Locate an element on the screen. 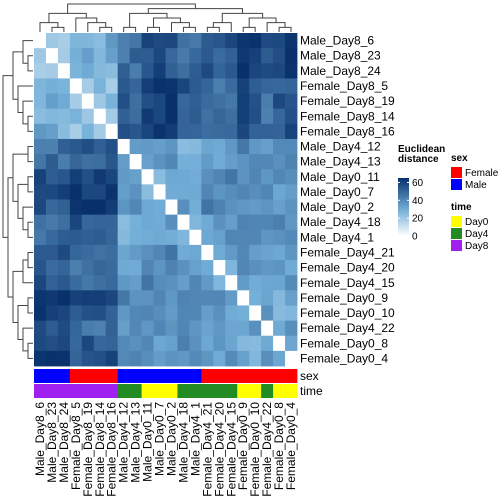 This screenshot has width=504, height=504. column-label: Female_Day4_22 is located at coordinates (267, 449).